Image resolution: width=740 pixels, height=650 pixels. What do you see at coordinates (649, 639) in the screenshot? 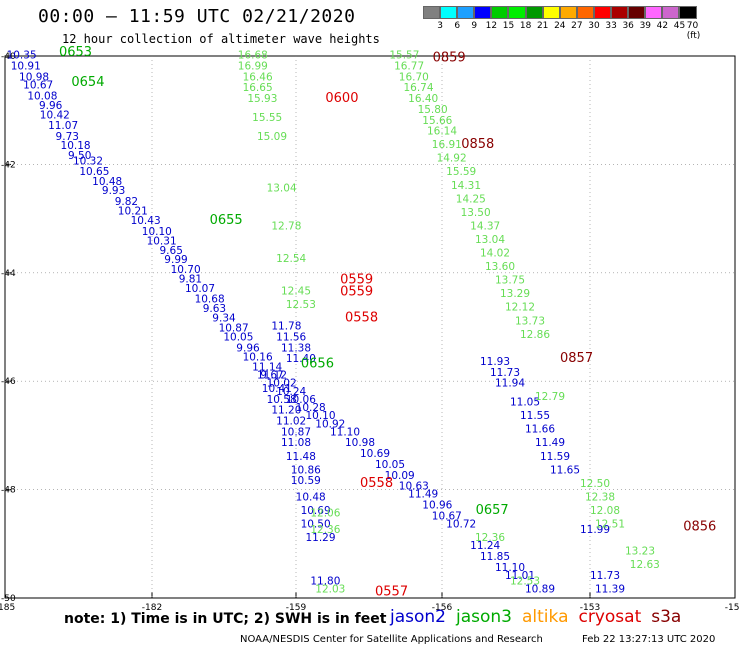
I see `timestamp: Feb 22 13:27:13 UTC 2020` at bounding box center [649, 639].